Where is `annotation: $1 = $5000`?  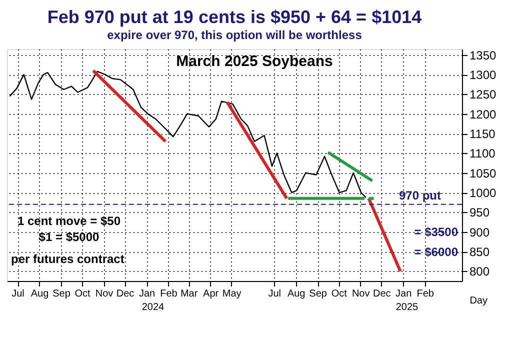 annotation: $1 = $5000 is located at coordinates (69, 237).